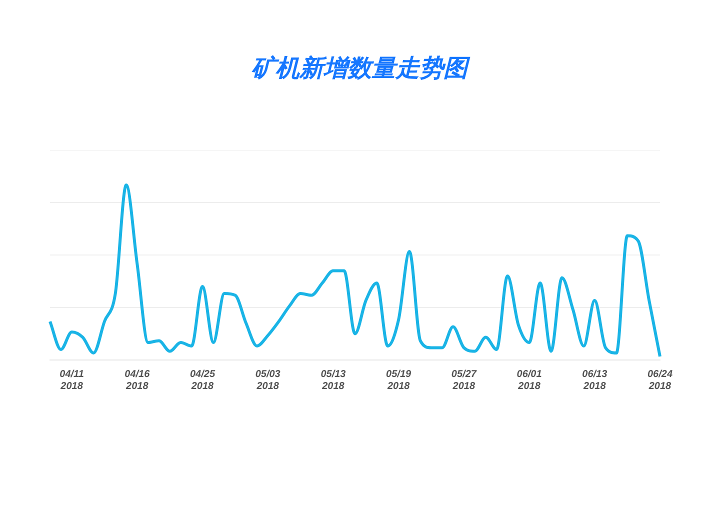 The width and height of the screenshot is (719, 518). Describe the element at coordinates (203, 380) in the screenshot. I see `x-tick-label: 04/25 2018` at that location.